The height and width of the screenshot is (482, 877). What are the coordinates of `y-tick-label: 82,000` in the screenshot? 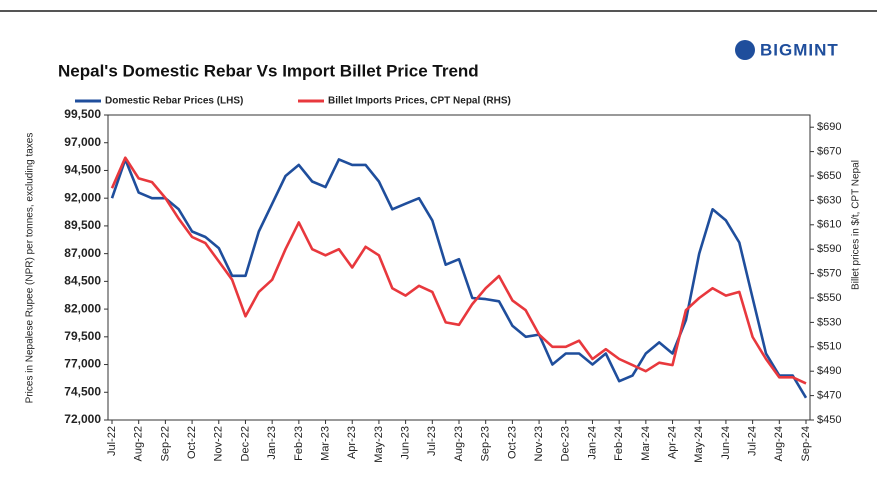 It's located at (82, 308).